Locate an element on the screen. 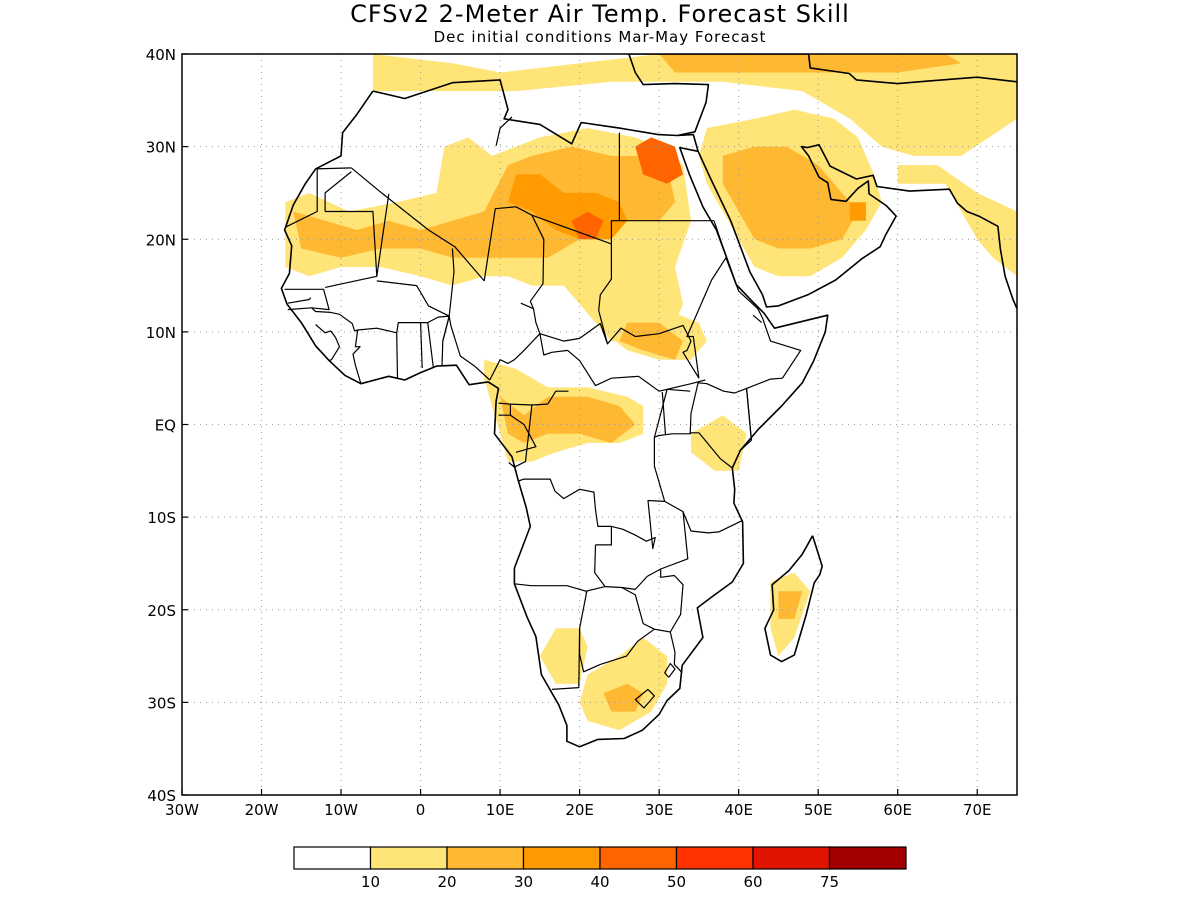 Image resolution: width=1200 pixels, height=900 pixels. x-tick-label-0: 30W is located at coordinates (182, 810).